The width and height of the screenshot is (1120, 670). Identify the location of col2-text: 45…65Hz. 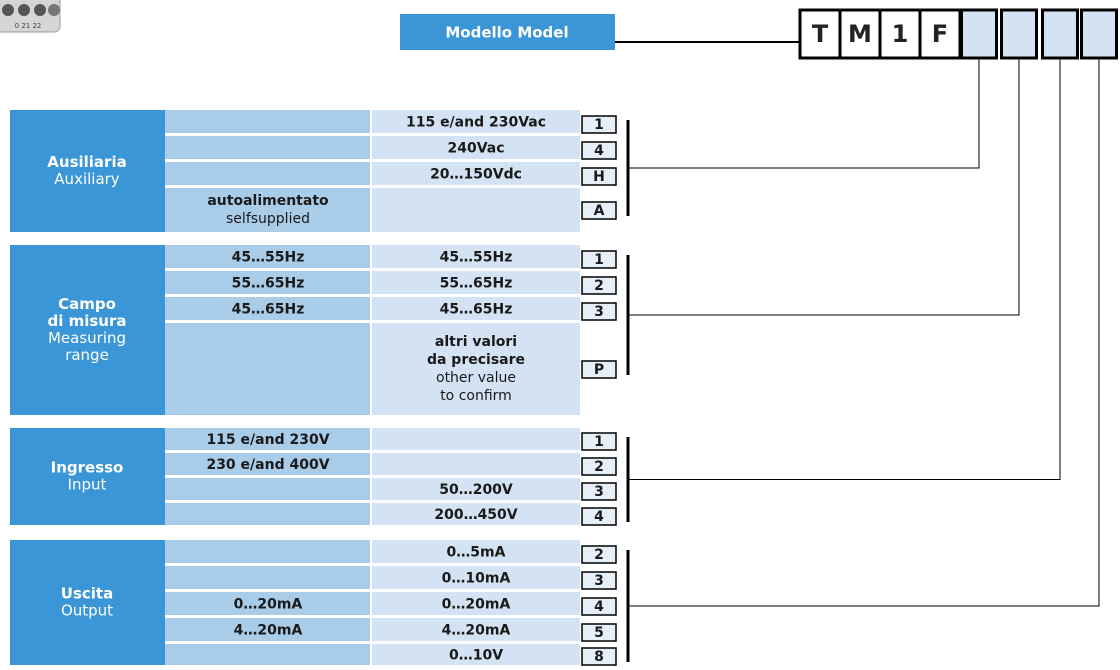
(476, 310).